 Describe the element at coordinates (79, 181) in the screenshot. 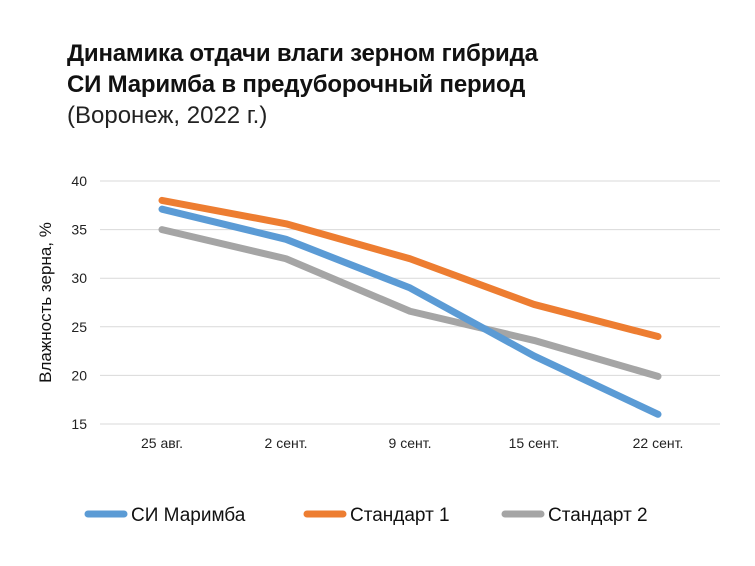

I see `y-tick-label: 40` at that location.